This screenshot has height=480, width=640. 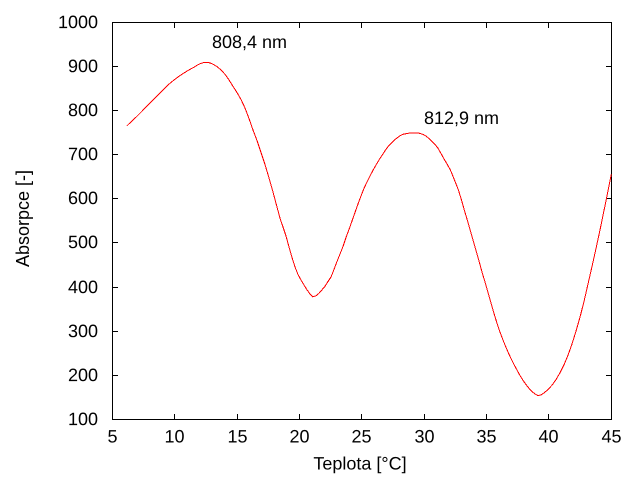 I want to click on svg-text: 40, so click(x=548, y=436).